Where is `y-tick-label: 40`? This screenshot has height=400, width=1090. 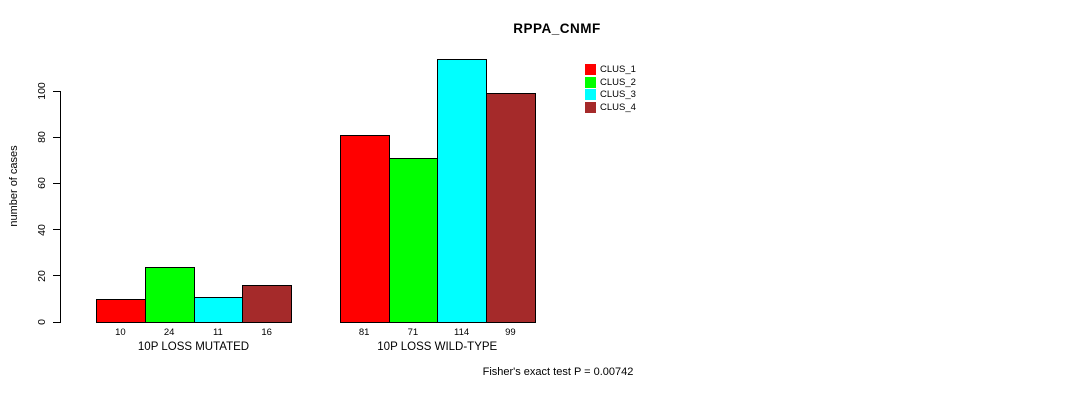
y-tick-label: 40 is located at coordinates (42, 229).